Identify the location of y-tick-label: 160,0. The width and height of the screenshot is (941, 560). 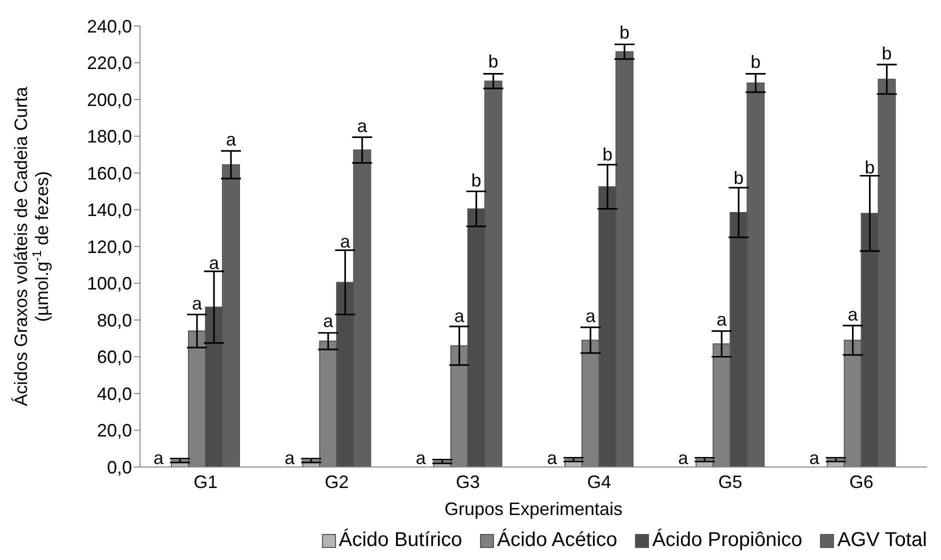
(109, 173).